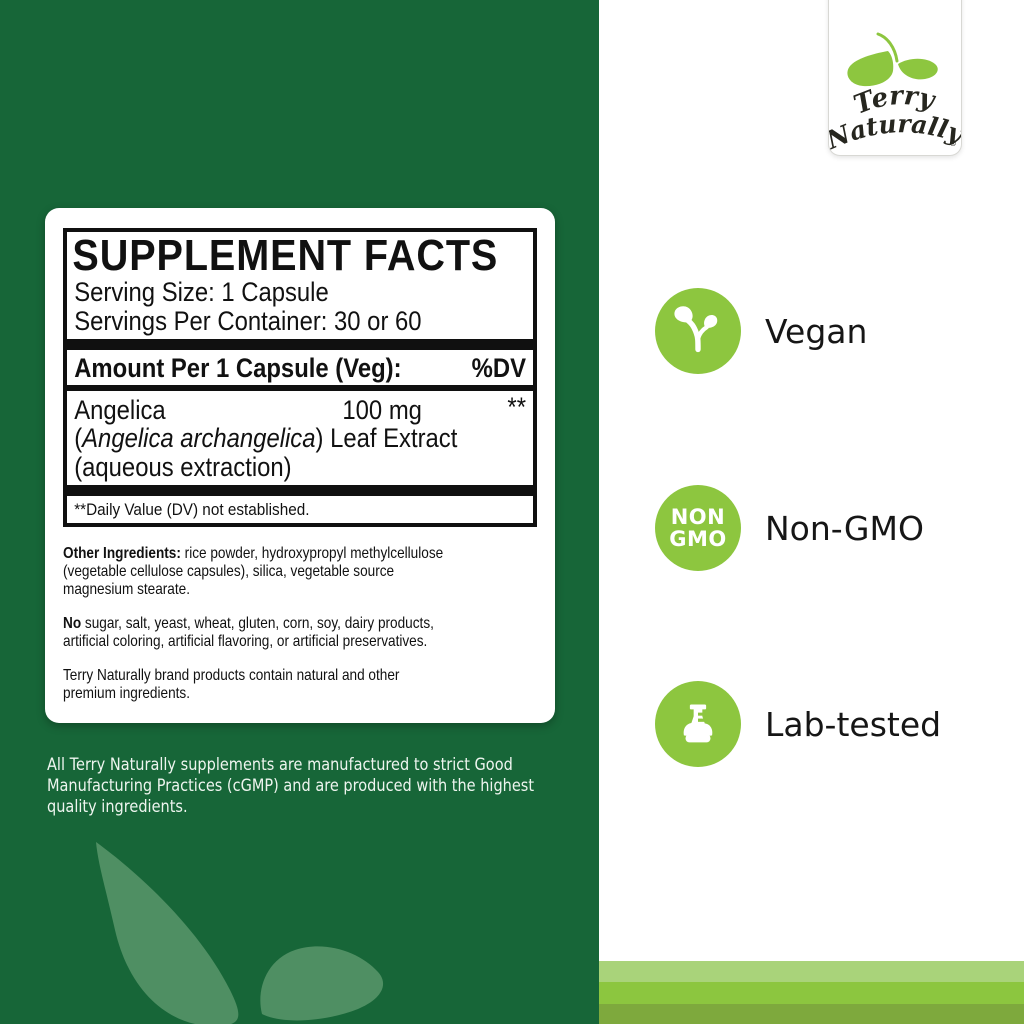 The image size is (1024, 1024). What do you see at coordinates (887, 47) in the screenshot?
I see `logo-stem-icon` at bounding box center [887, 47].